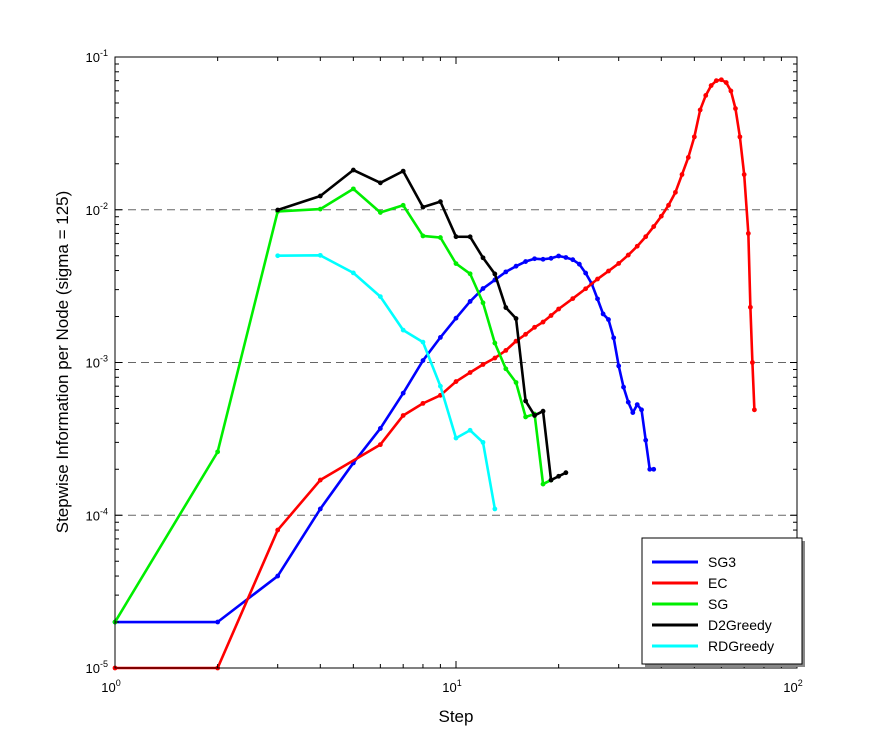  Describe the element at coordinates (740, 625) in the screenshot. I see `legend-label: D2Greedy` at that location.